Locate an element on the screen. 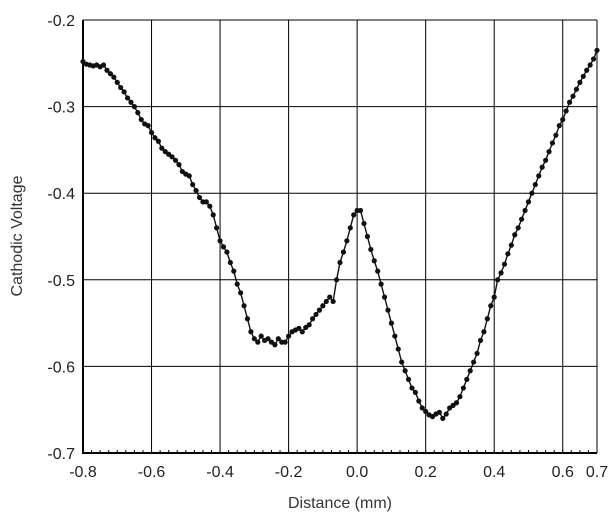  y-tick-label-4: -0.6 is located at coordinates (61, 367).